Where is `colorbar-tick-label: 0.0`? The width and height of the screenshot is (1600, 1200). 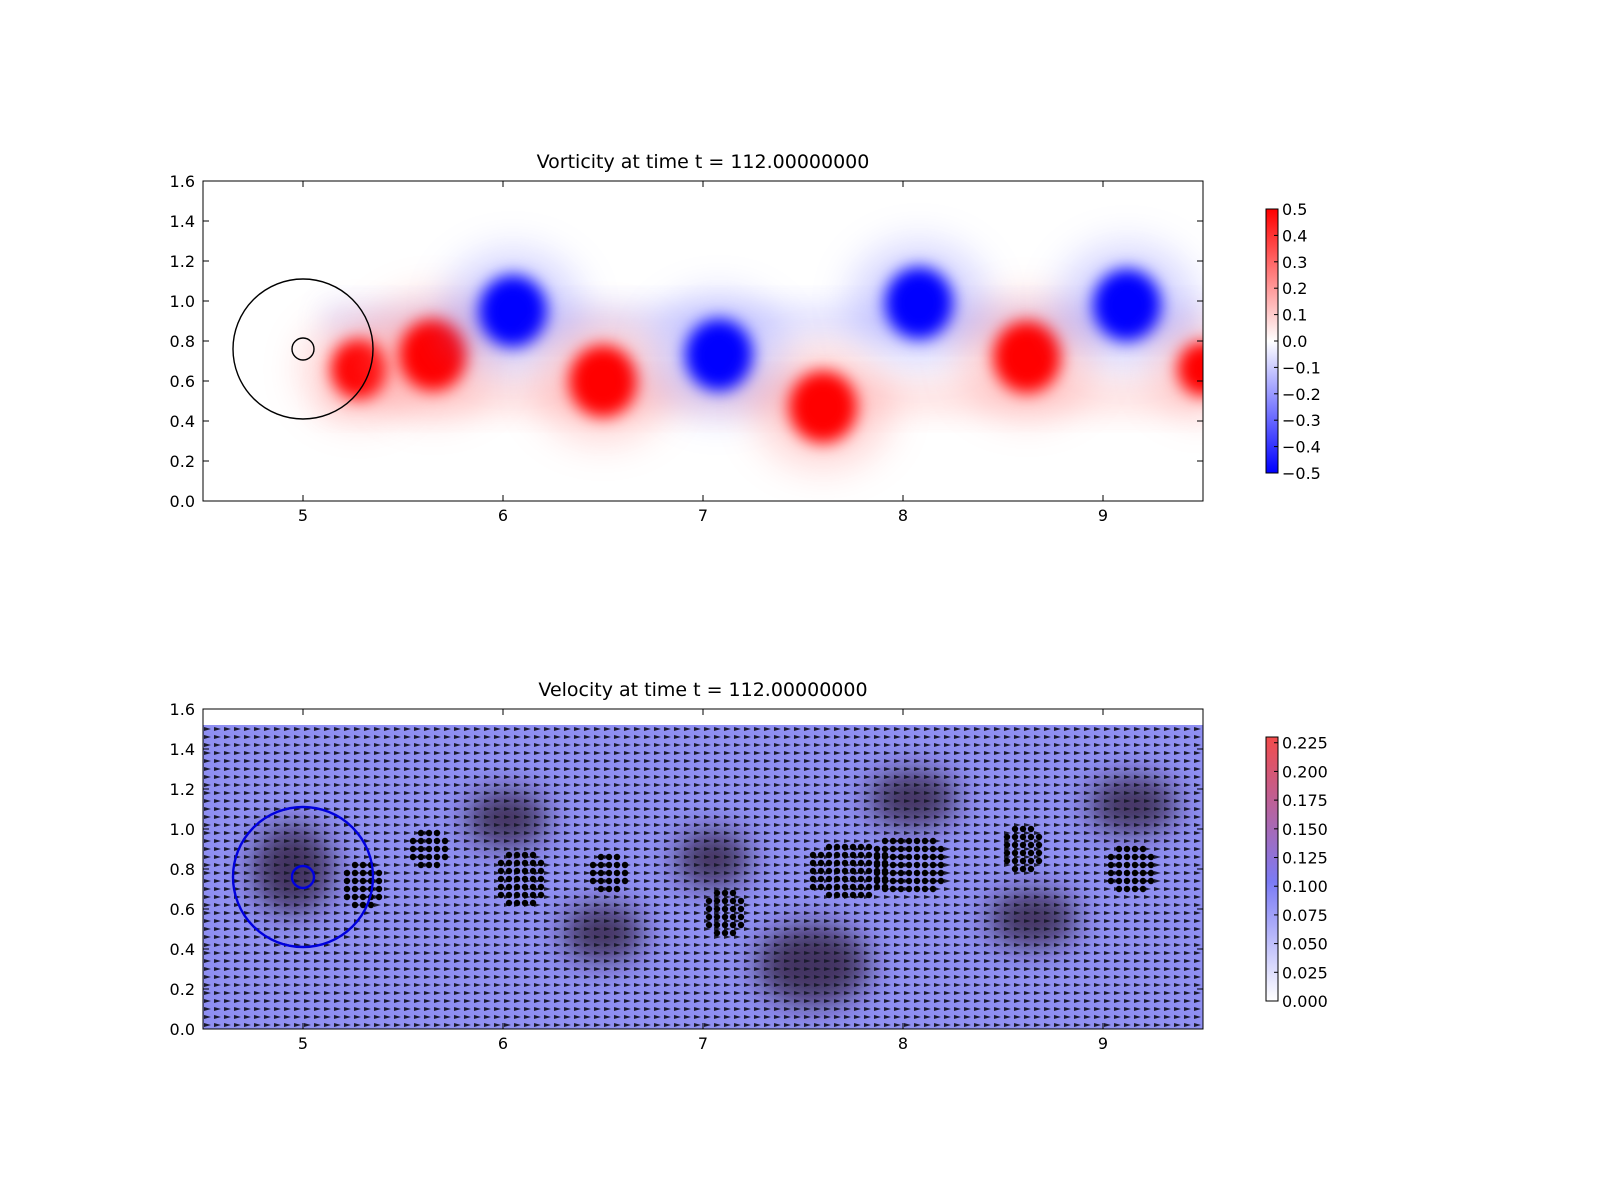 colorbar-tick-label: 0.0 is located at coordinates (1294, 341).